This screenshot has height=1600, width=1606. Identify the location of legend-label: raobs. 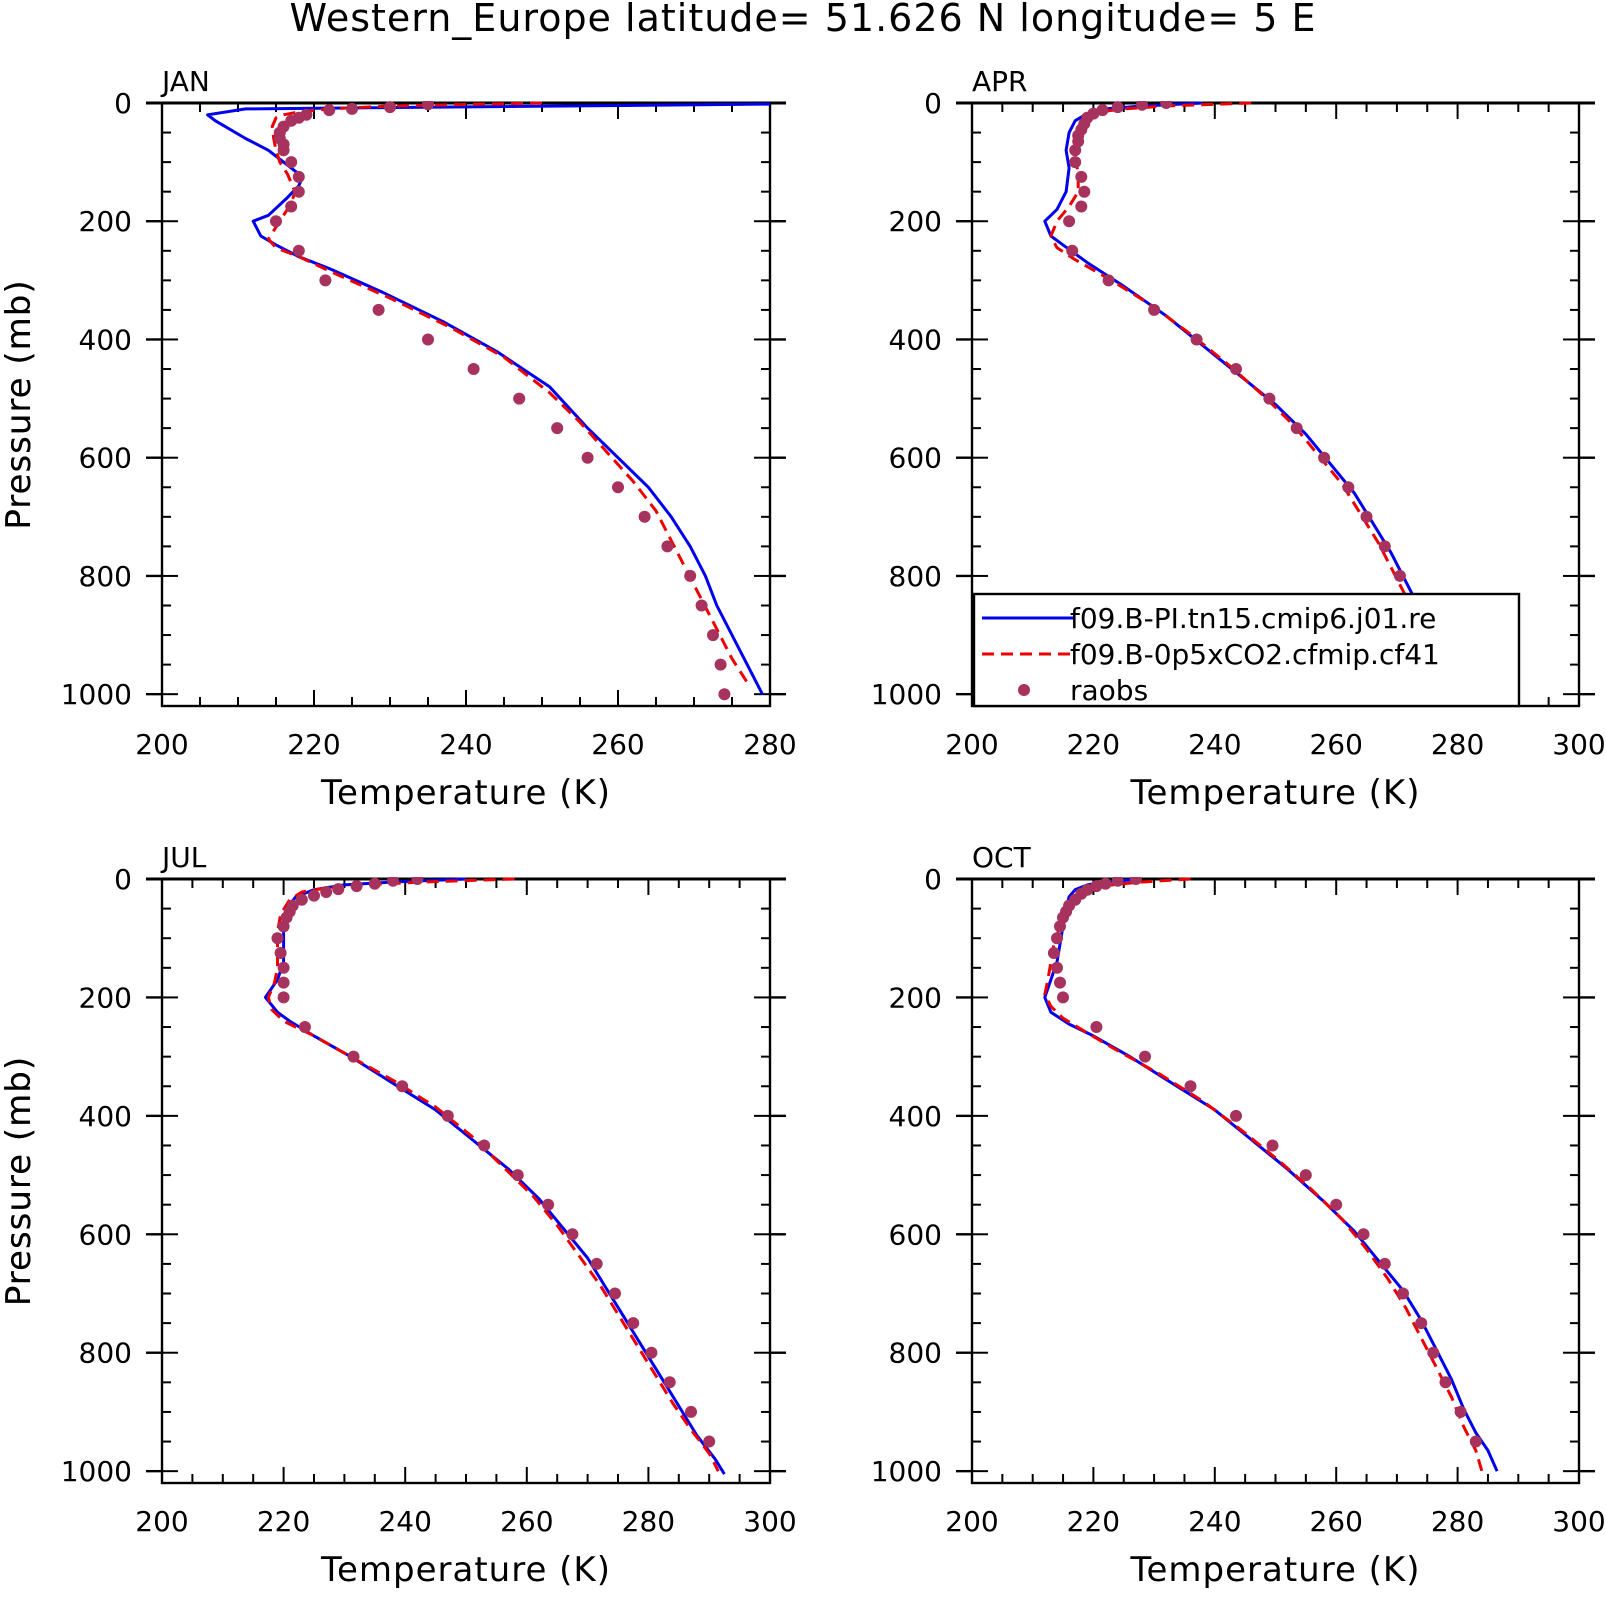
(1109, 690).